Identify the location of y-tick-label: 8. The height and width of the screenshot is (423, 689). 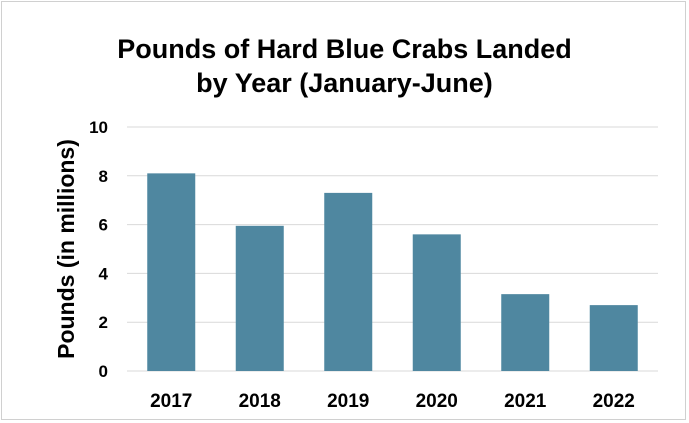
(103, 176).